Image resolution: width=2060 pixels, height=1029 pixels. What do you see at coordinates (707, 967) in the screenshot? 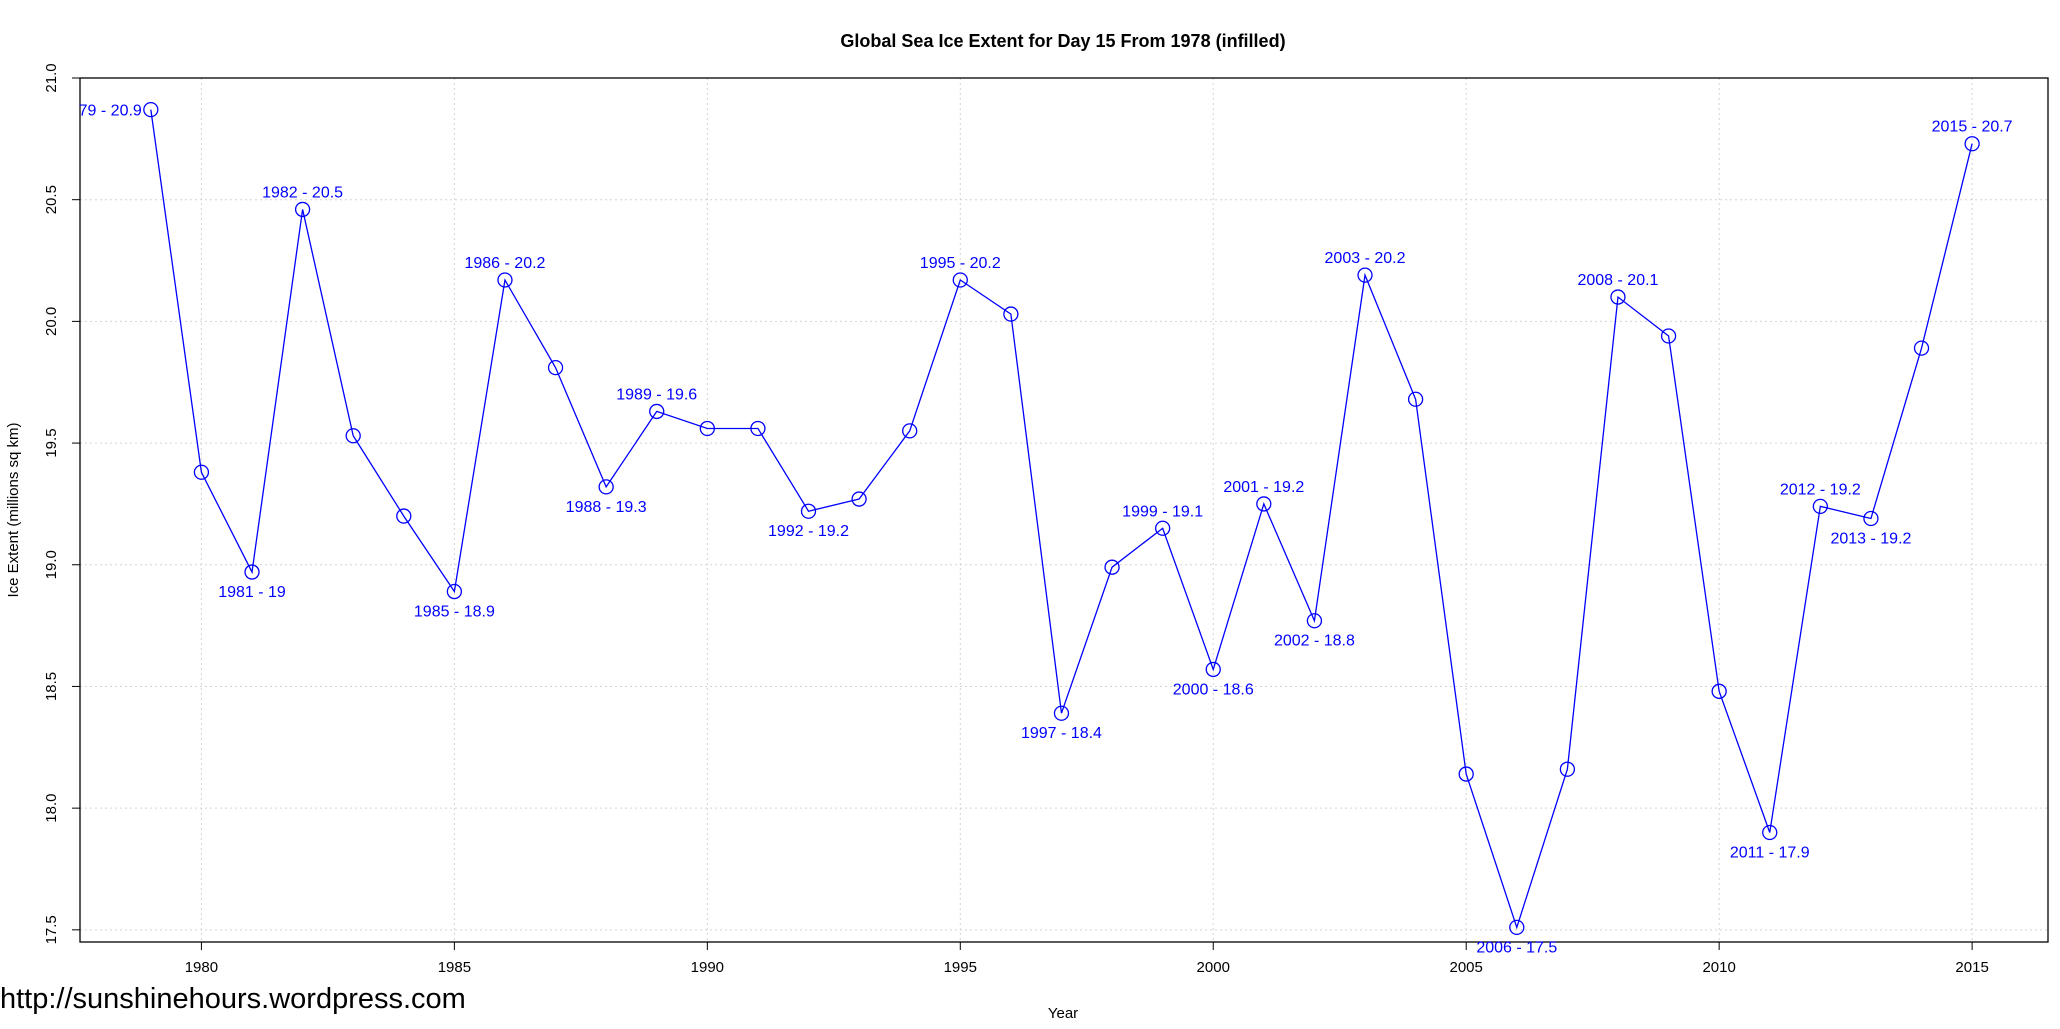
I see `x-tick-label: 1990` at bounding box center [707, 967].